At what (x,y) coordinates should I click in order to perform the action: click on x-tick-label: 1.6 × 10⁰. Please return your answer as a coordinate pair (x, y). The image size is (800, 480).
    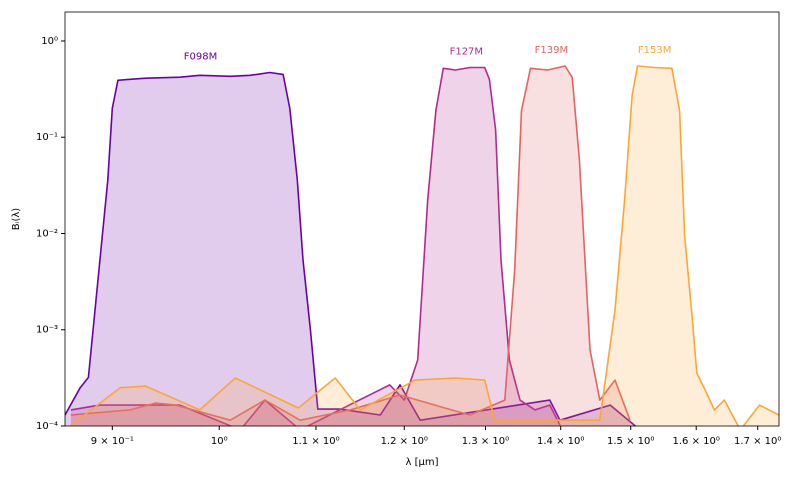
    Looking at the image, I should click on (696, 441).